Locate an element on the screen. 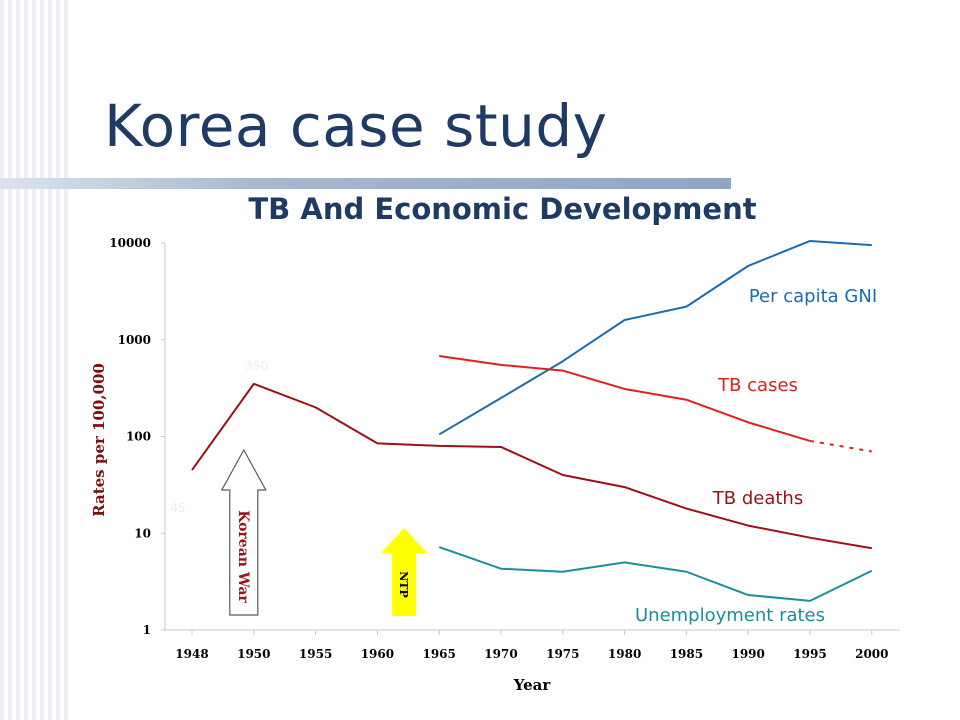  y-tick-label: 10000 is located at coordinates (130, 243).